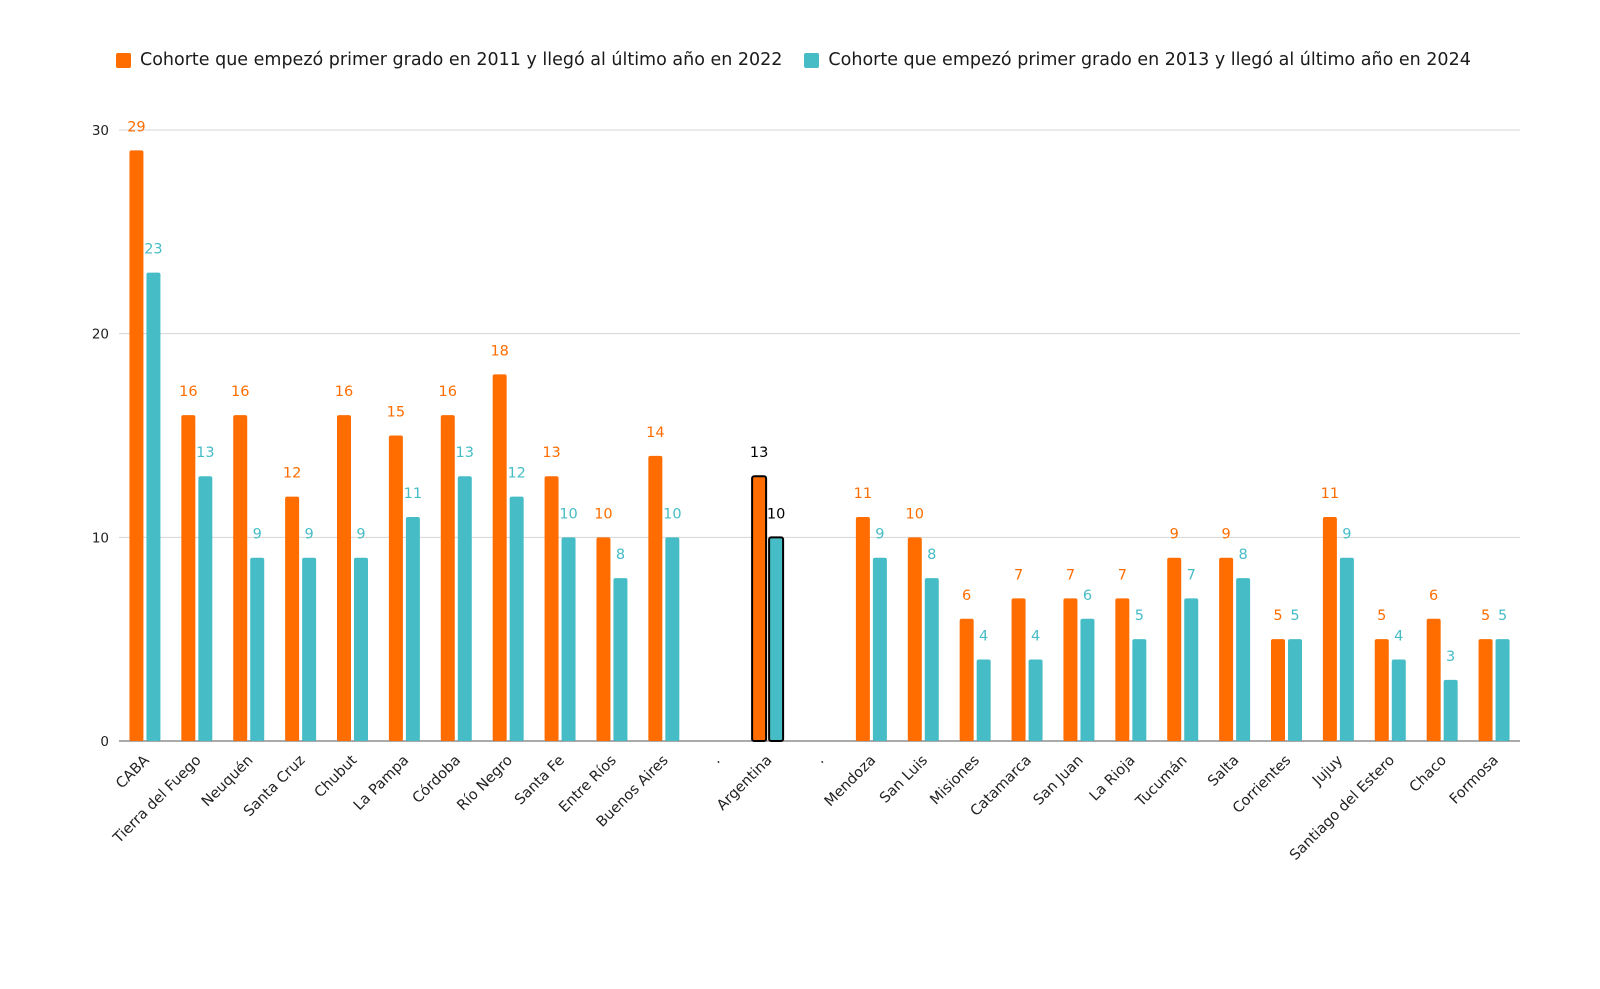  Describe the element at coordinates (1161, 782) in the screenshot. I see `x-tick-label-20: Tucumán` at that location.